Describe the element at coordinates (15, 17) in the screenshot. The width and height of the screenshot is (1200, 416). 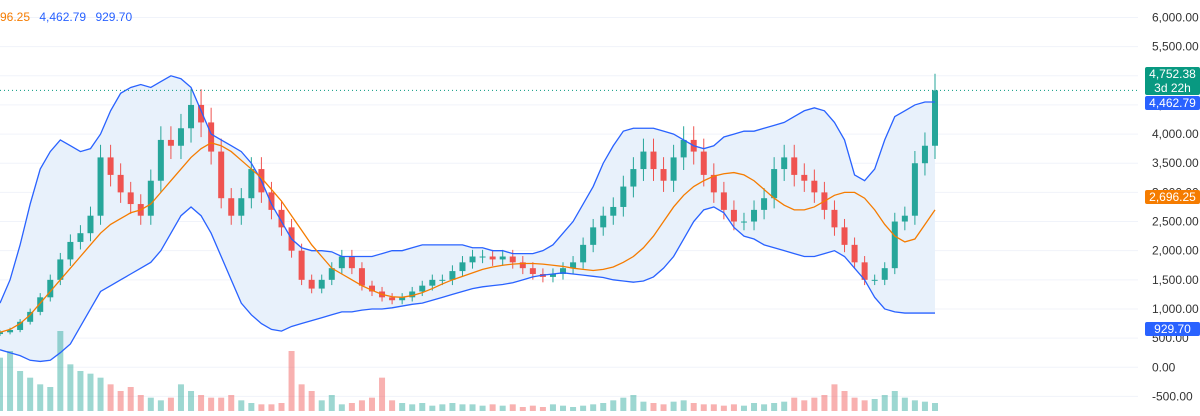
I see `legend-middle-value: 96.25` at that location.